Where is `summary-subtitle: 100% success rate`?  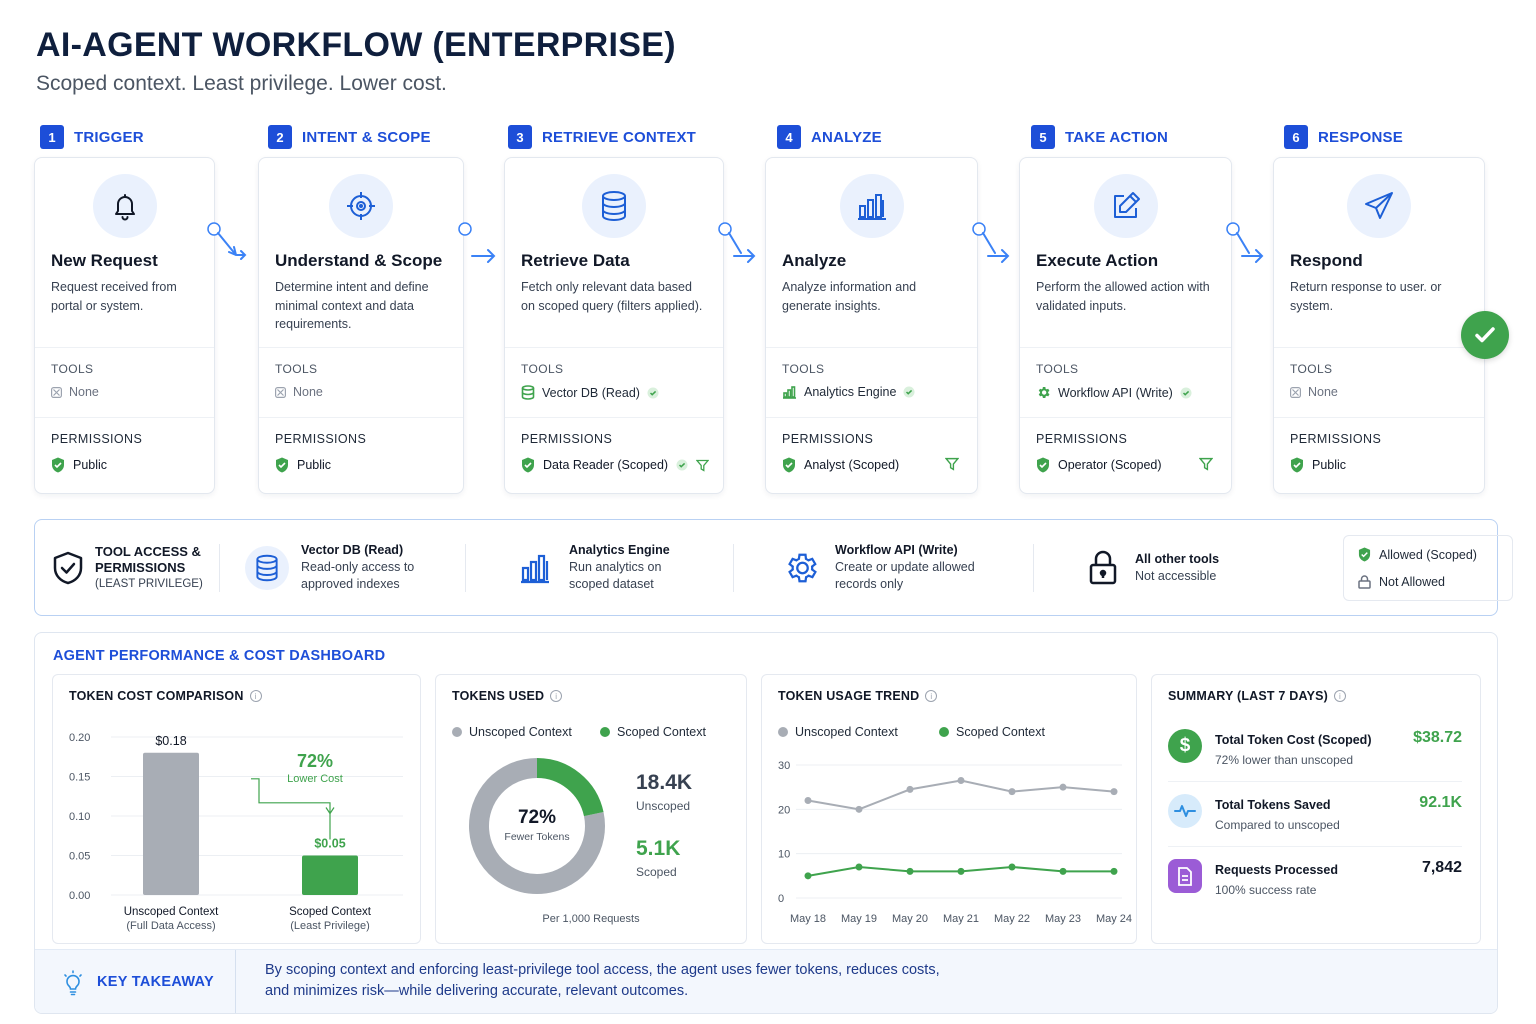 summary-subtitle: 100% success rate is located at coordinates (1266, 890).